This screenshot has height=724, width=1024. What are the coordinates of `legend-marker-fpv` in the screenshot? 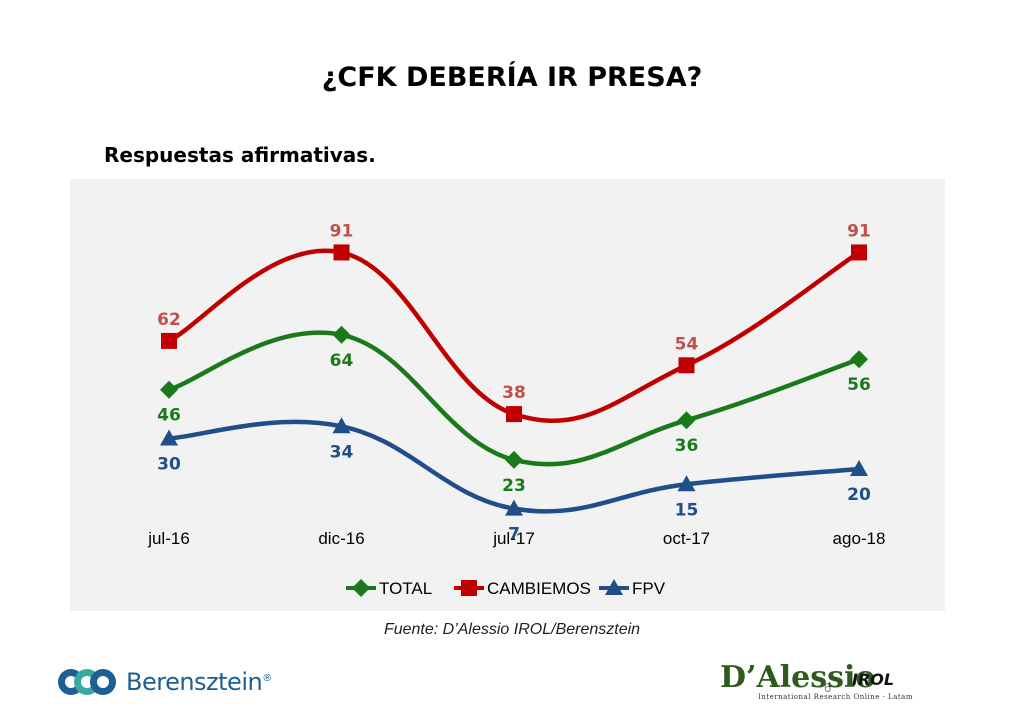 It's located at (614, 587).